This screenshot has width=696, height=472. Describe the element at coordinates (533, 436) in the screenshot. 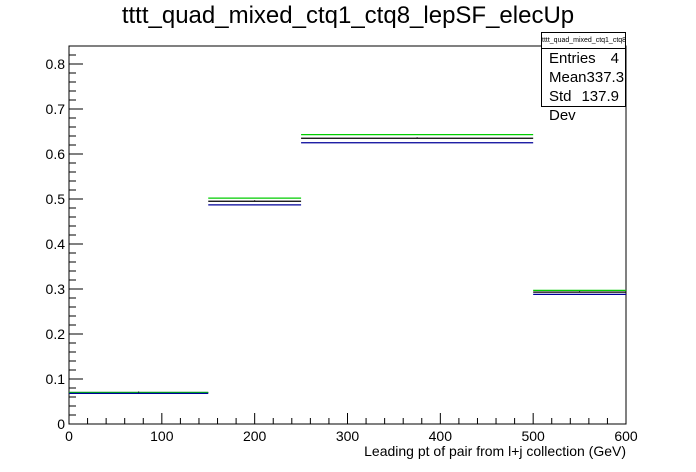

I see `x-tick-label: 500` at that location.